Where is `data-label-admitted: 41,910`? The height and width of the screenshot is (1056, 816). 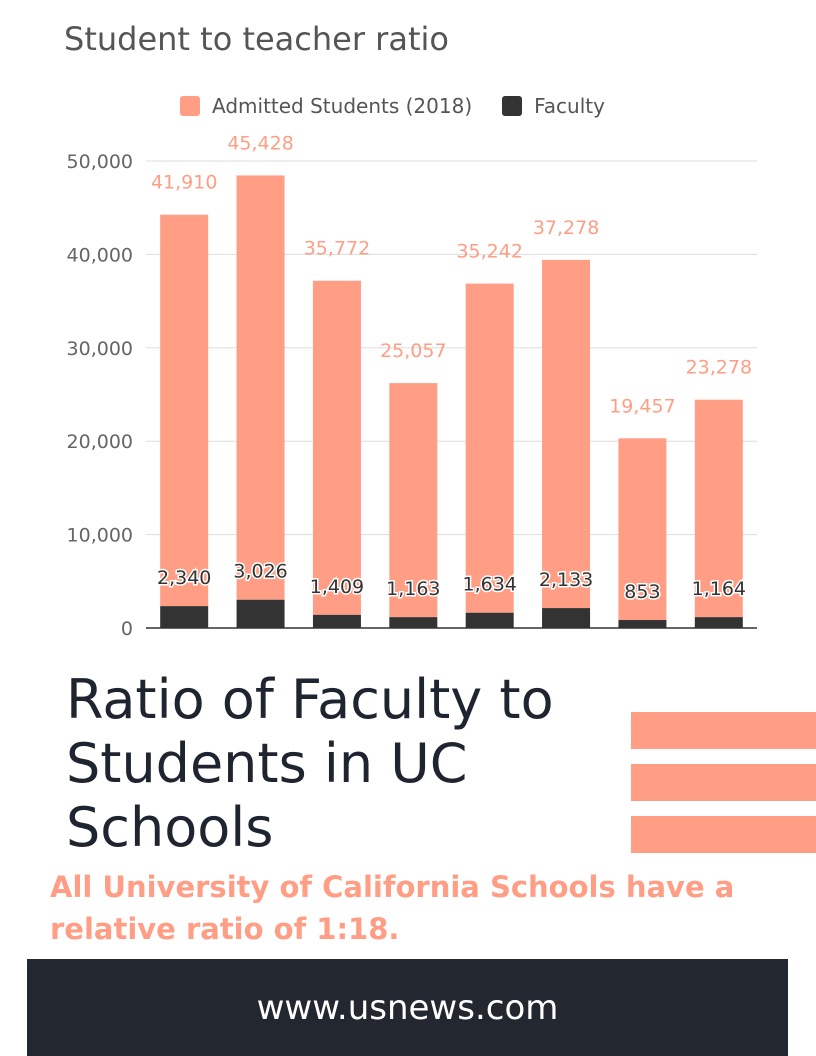
data-label-admitted: 41,910 is located at coordinates (184, 183).